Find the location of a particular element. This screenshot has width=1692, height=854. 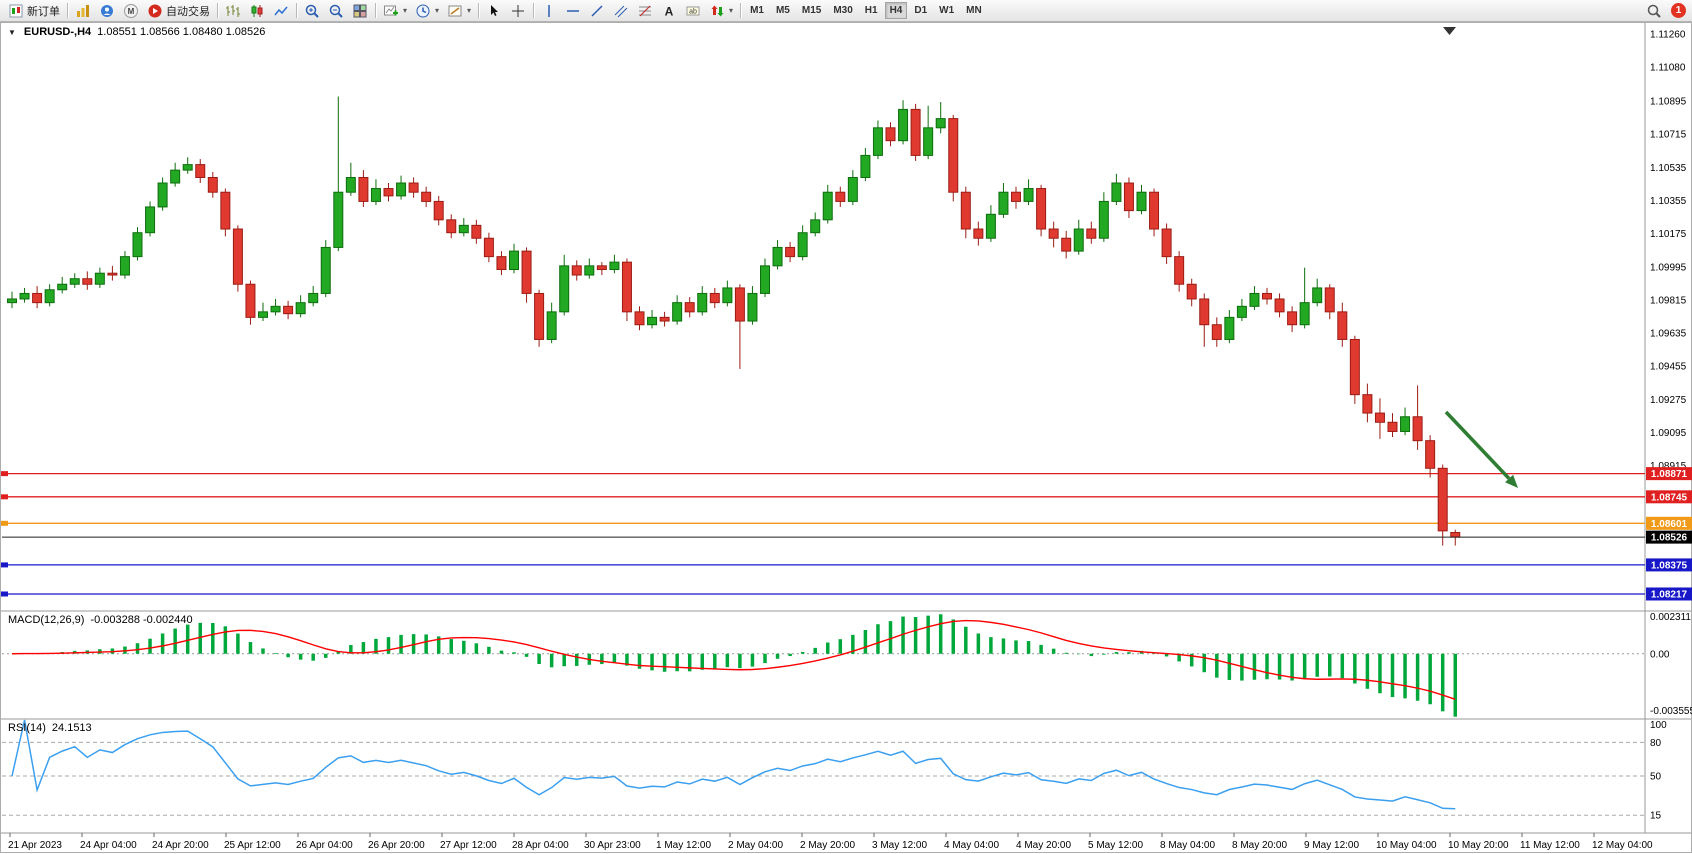

svg-text: 1.10535 is located at coordinates (1668, 168).